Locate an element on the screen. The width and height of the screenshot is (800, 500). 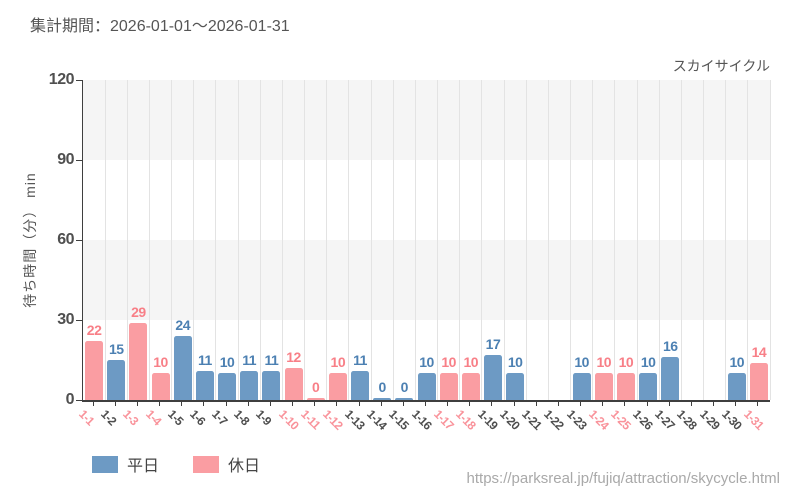
x-tick-label: 1-20 is located at coordinates (510, 420).